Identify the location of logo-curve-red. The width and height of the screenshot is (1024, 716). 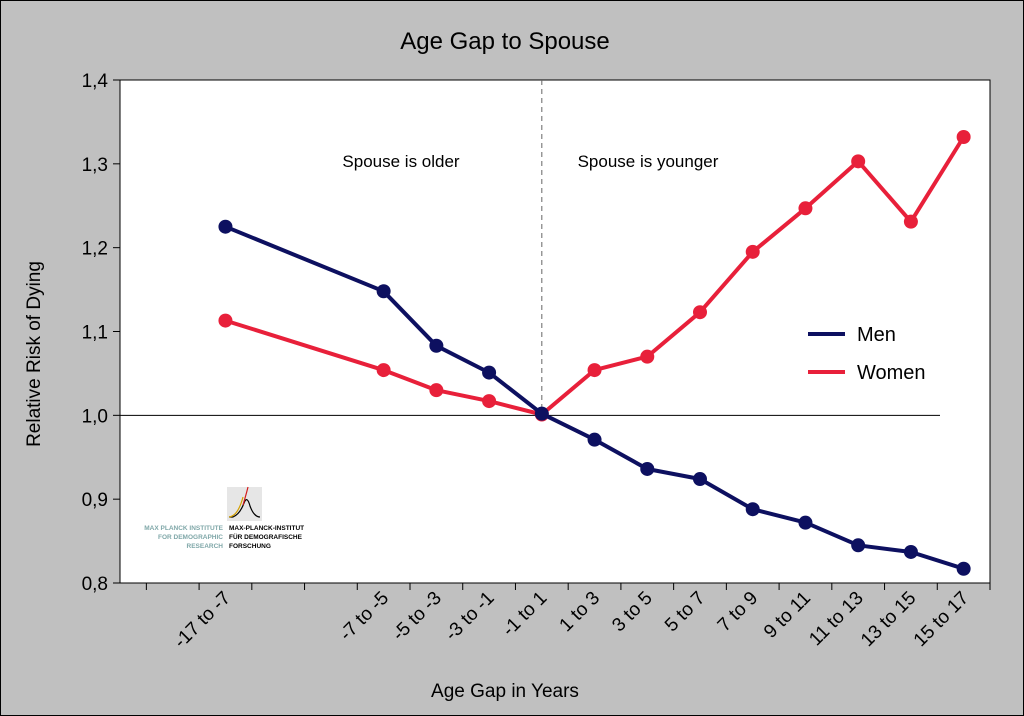
(245, 496).